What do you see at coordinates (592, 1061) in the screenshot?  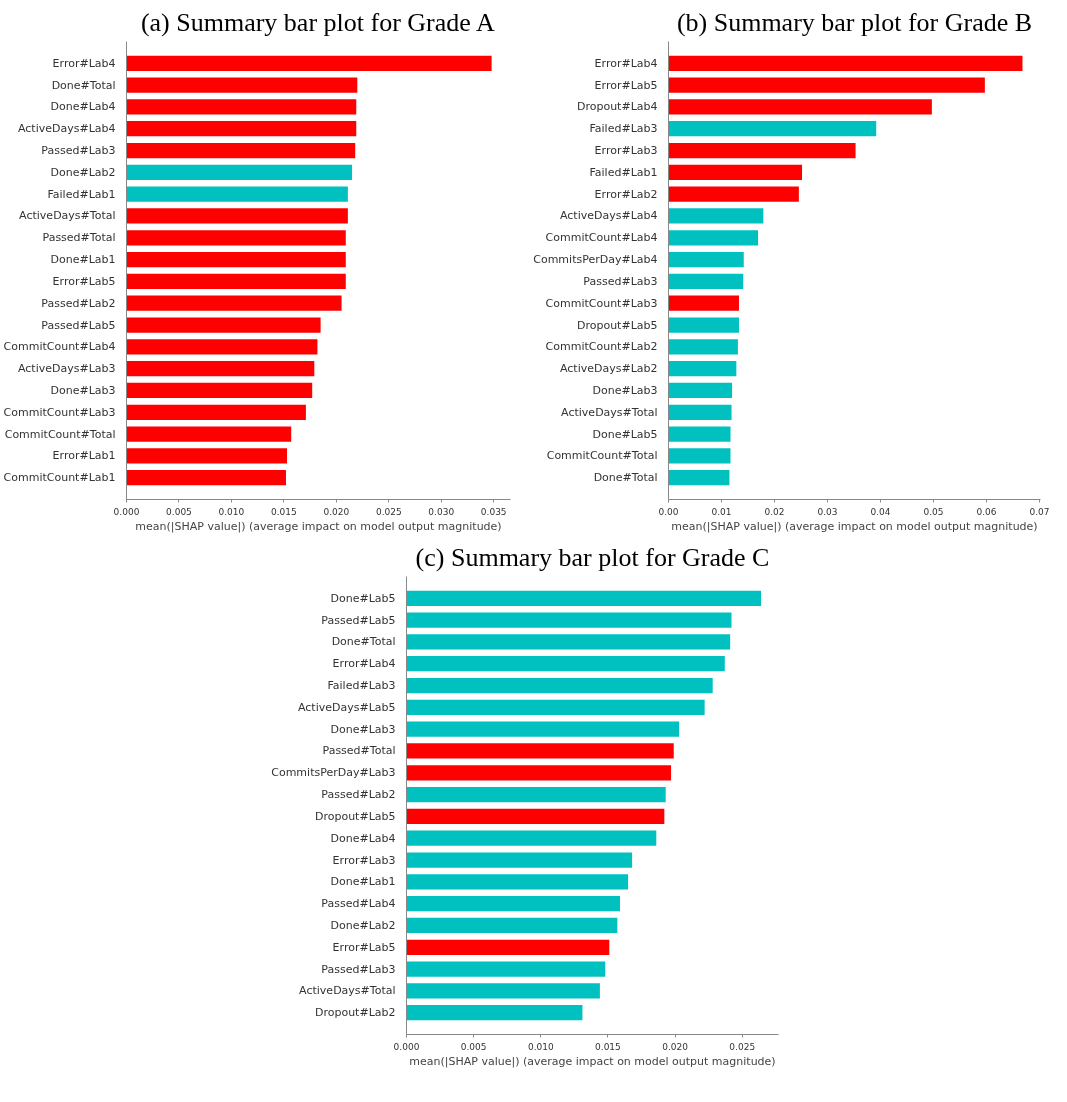 I see `x-axis-title: mean(|SHAP value|) (average impact on model output magnitude)` at bounding box center [592, 1061].